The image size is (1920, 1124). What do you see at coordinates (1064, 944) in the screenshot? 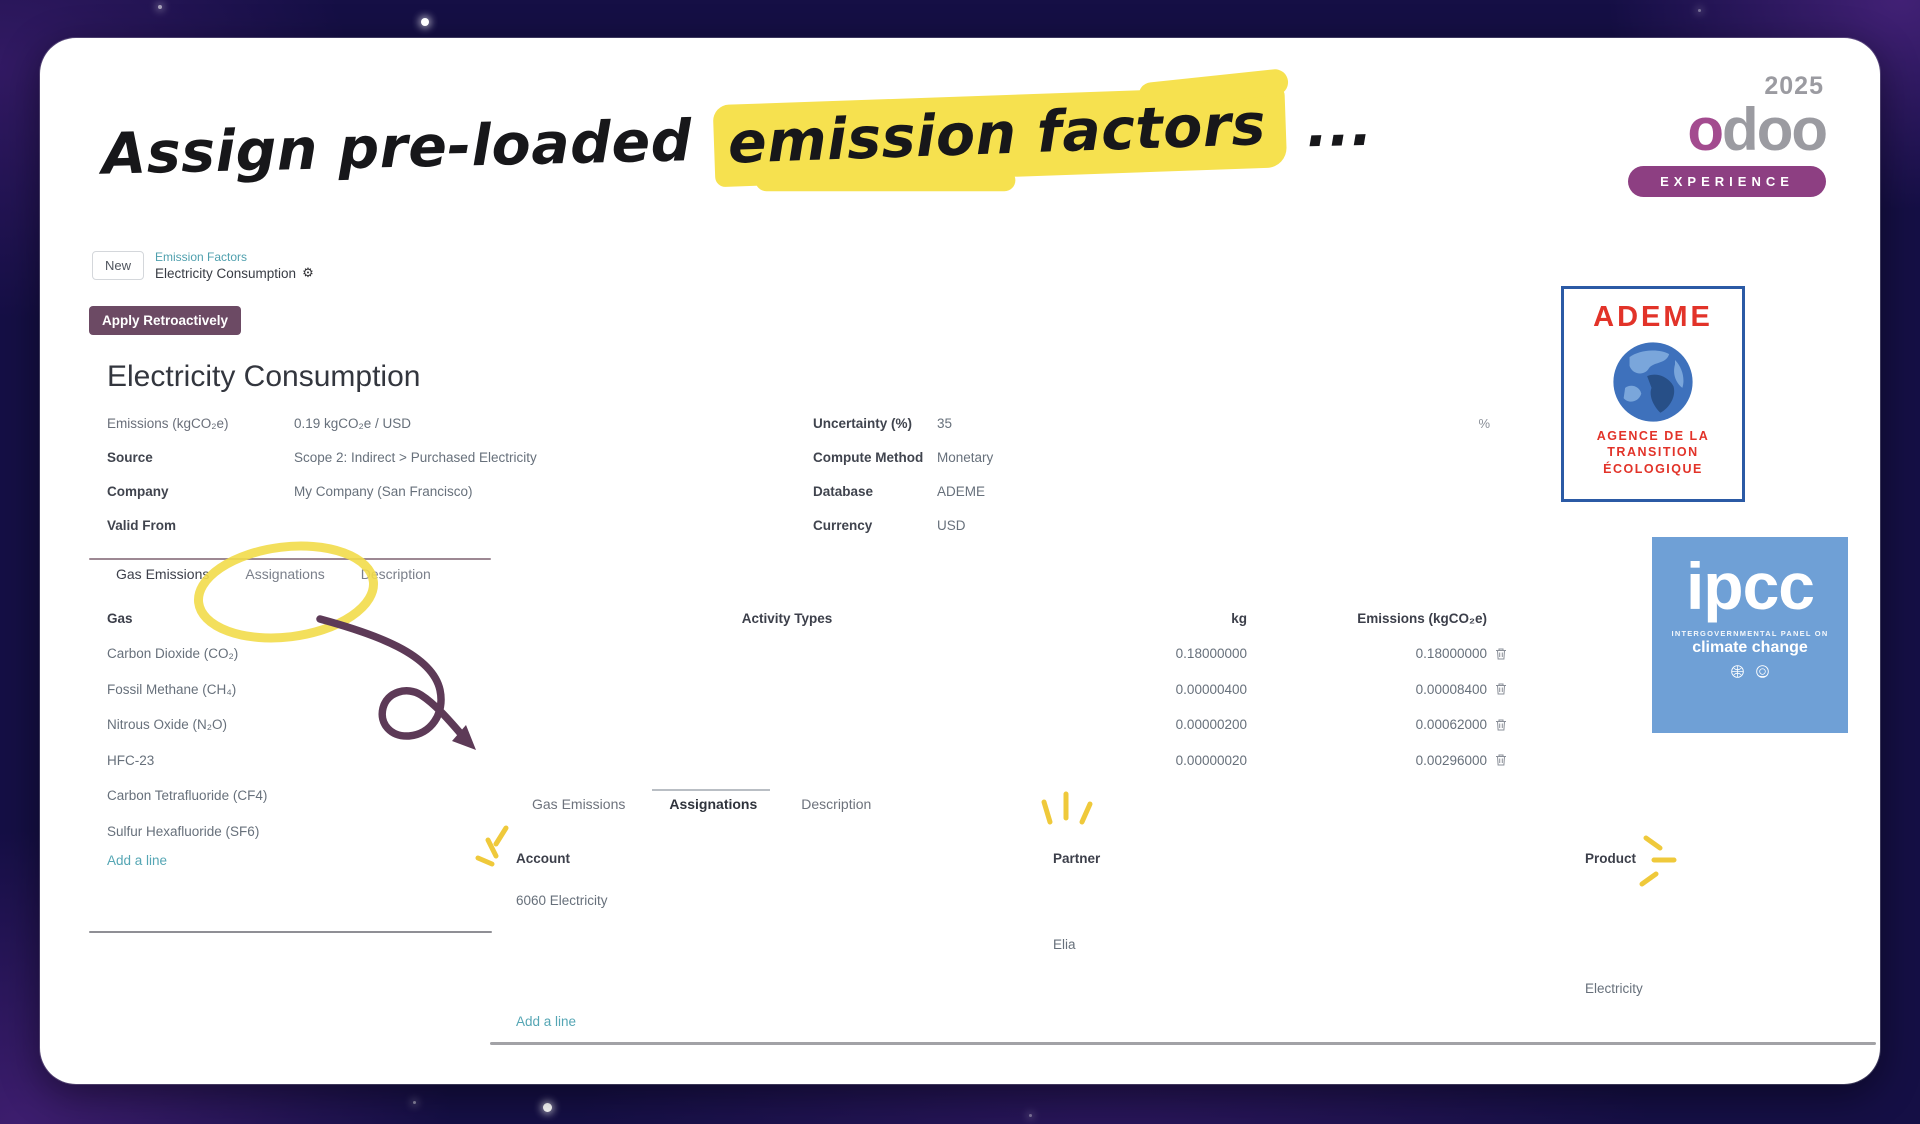
I see `partner-cell: Elia` at bounding box center [1064, 944].